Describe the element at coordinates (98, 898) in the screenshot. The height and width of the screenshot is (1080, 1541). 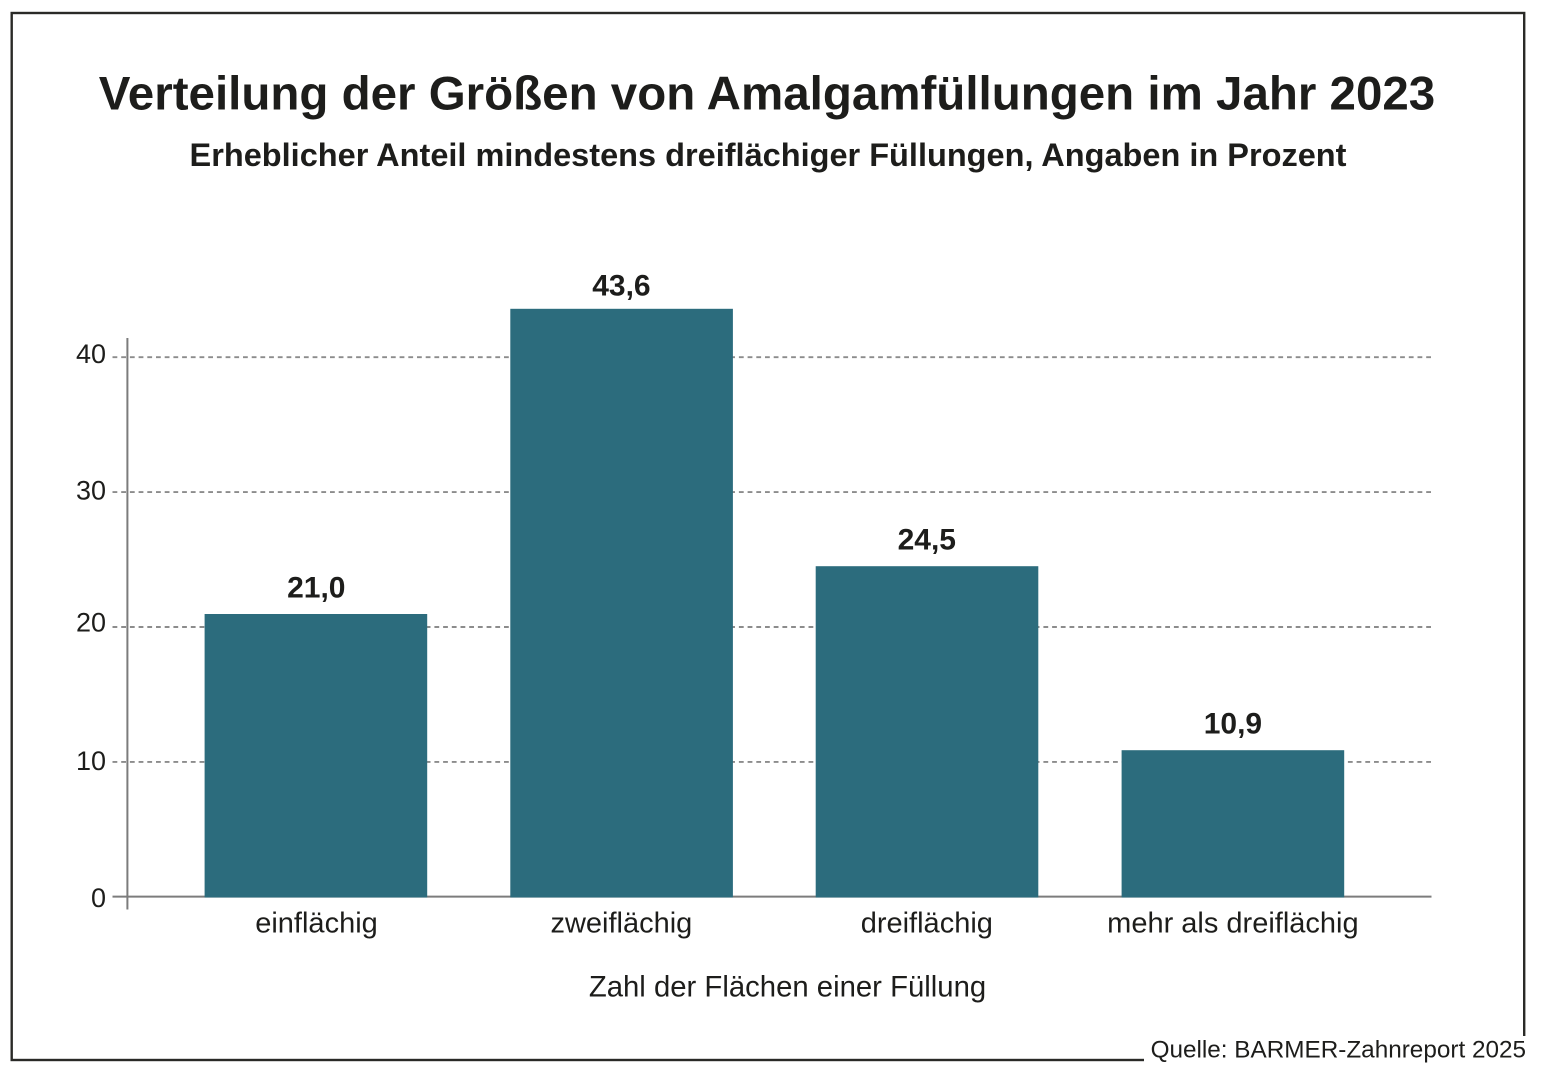
I see `svg-text: 0` at that location.